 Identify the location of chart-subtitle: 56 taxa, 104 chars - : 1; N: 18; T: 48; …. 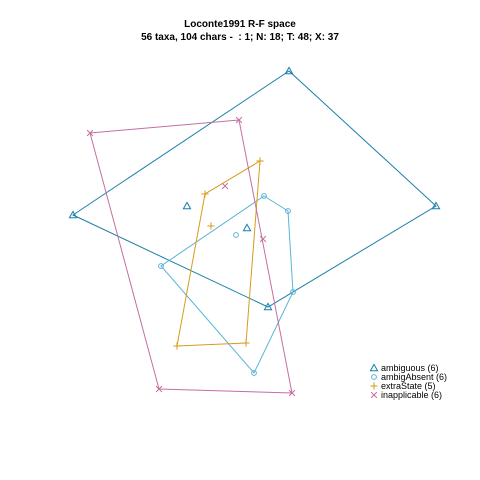
(240, 37).